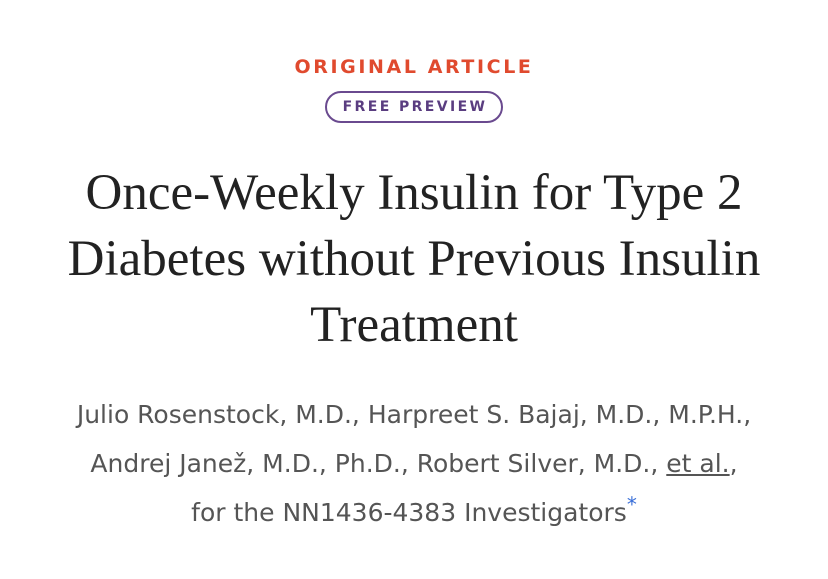 The height and width of the screenshot is (579, 828). I want to click on investigator-group: , for the NN1436-4383 Investigators, so click(464, 488).